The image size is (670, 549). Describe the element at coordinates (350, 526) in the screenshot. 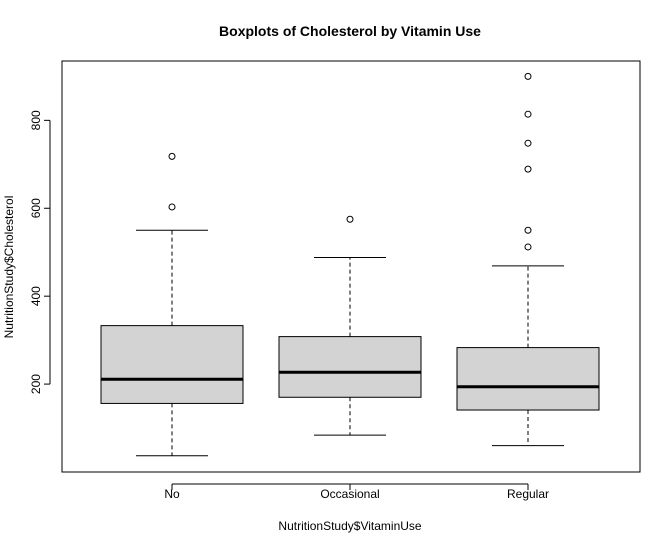

I see `x-axis-label: NutritionStudy$VitaminUse` at that location.